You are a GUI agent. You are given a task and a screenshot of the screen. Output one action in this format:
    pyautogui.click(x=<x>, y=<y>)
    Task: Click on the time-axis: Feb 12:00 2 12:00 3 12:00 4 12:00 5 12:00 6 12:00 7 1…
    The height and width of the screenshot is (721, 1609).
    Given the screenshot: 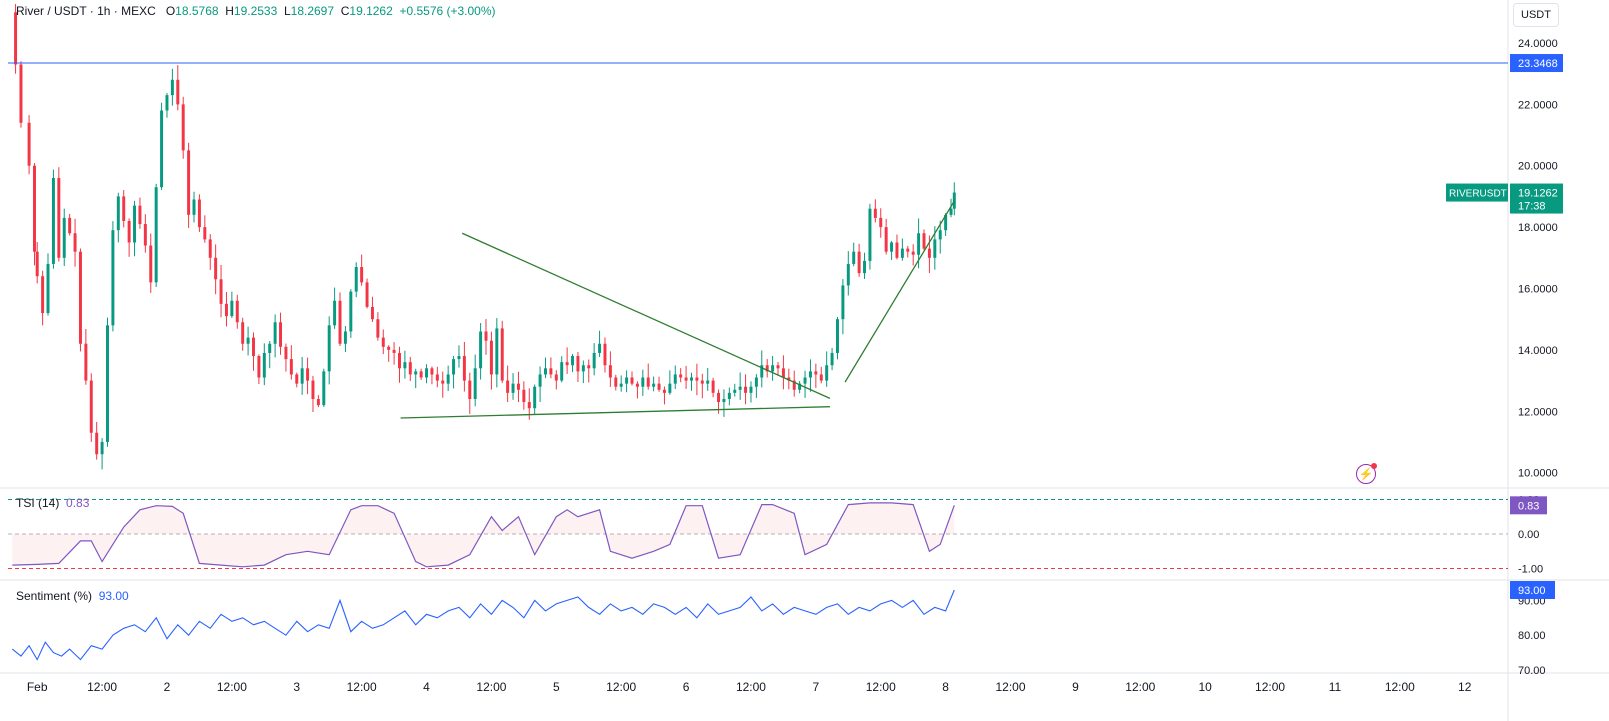 What is the action you would take?
    pyautogui.click(x=749, y=687)
    